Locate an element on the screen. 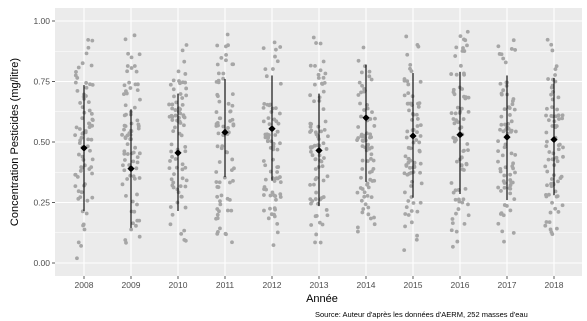  x-tick-label: 2011 is located at coordinates (225, 285).